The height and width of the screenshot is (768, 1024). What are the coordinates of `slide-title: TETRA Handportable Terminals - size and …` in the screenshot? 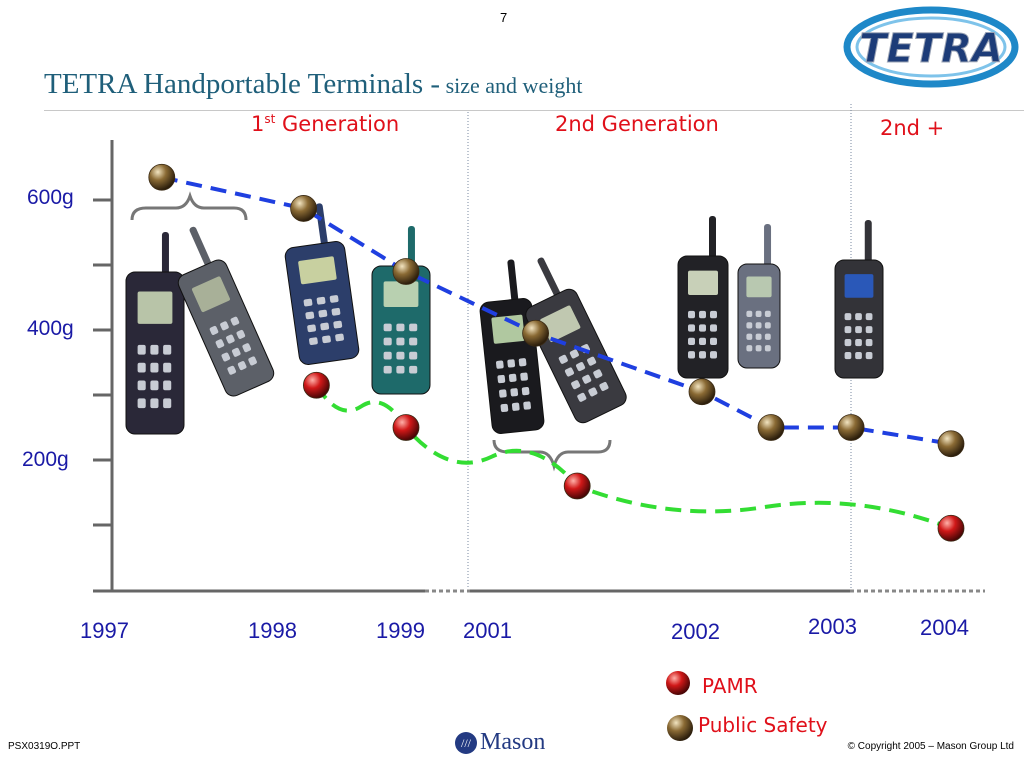 It's located at (313, 84).